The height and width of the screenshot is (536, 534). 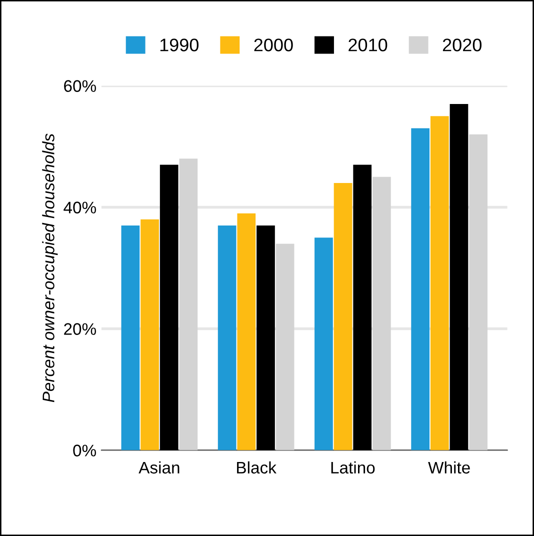 I want to click on y-tick-label: 0%, so click(x=84, y=450).